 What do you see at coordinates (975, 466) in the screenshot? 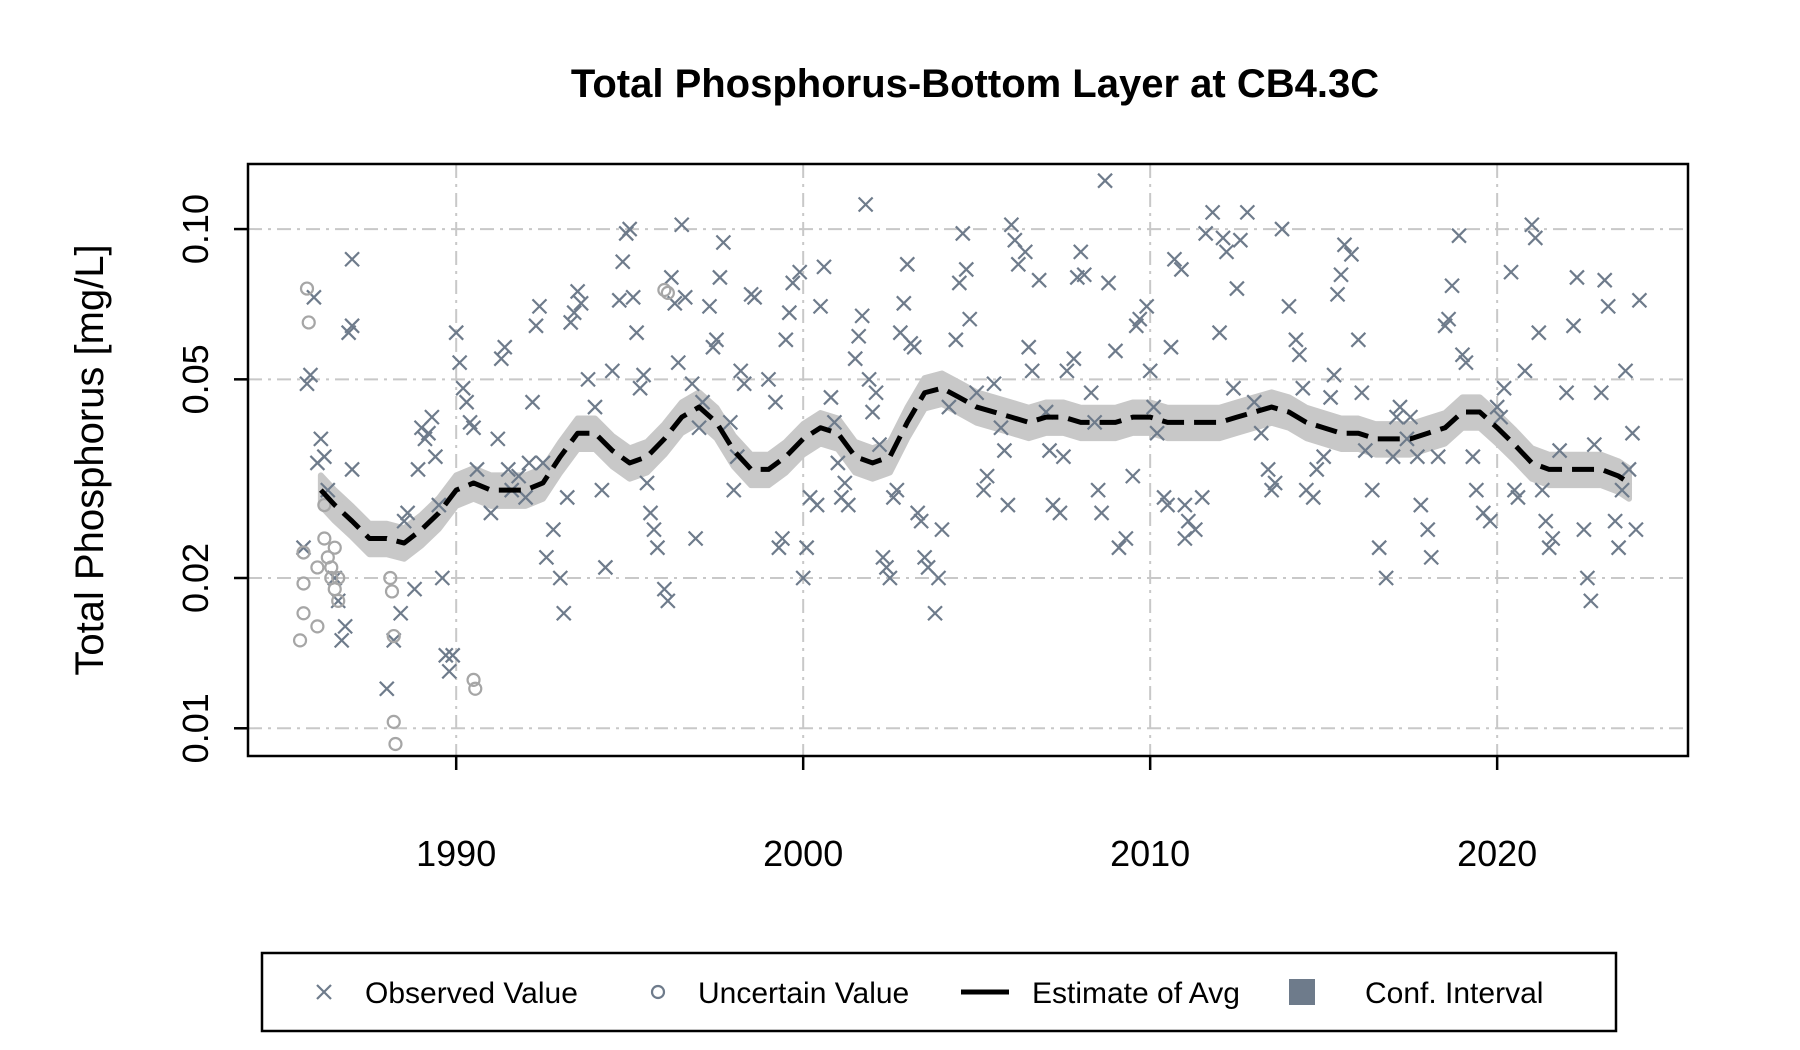
I see `confidence-band-layer` at bounding box center [975, 466].